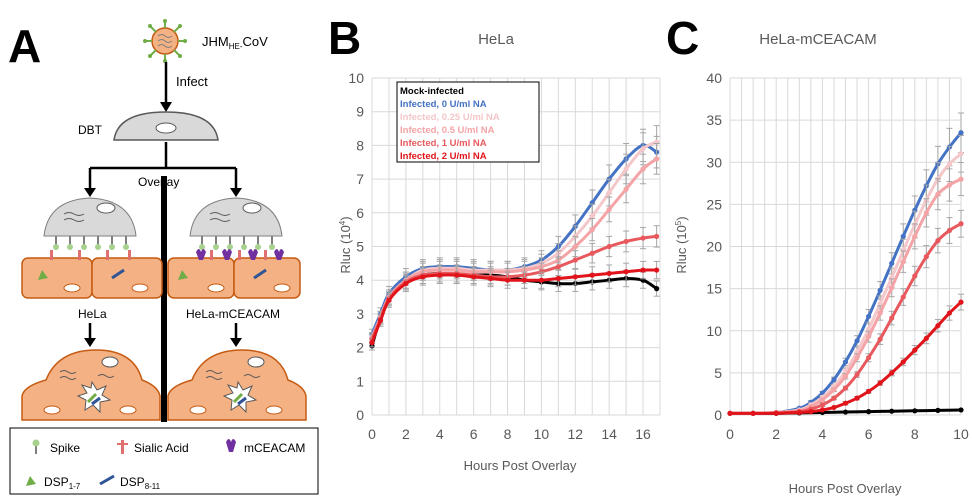 This screenshot has height=497, width=972. Describe the element at coordinates (165, 41) in the screenshot. I see `virus-icon` at that location.